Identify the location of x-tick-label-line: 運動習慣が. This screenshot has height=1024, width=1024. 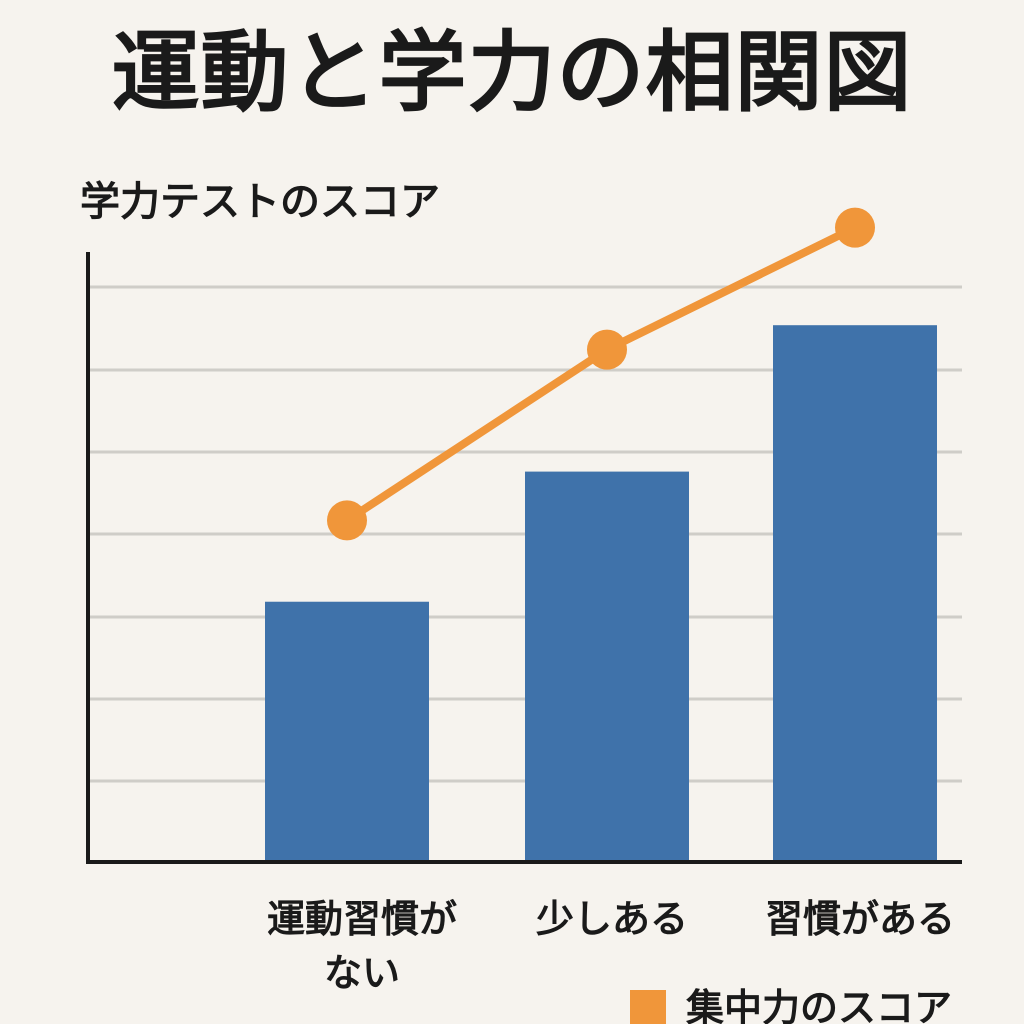
(362, 919).